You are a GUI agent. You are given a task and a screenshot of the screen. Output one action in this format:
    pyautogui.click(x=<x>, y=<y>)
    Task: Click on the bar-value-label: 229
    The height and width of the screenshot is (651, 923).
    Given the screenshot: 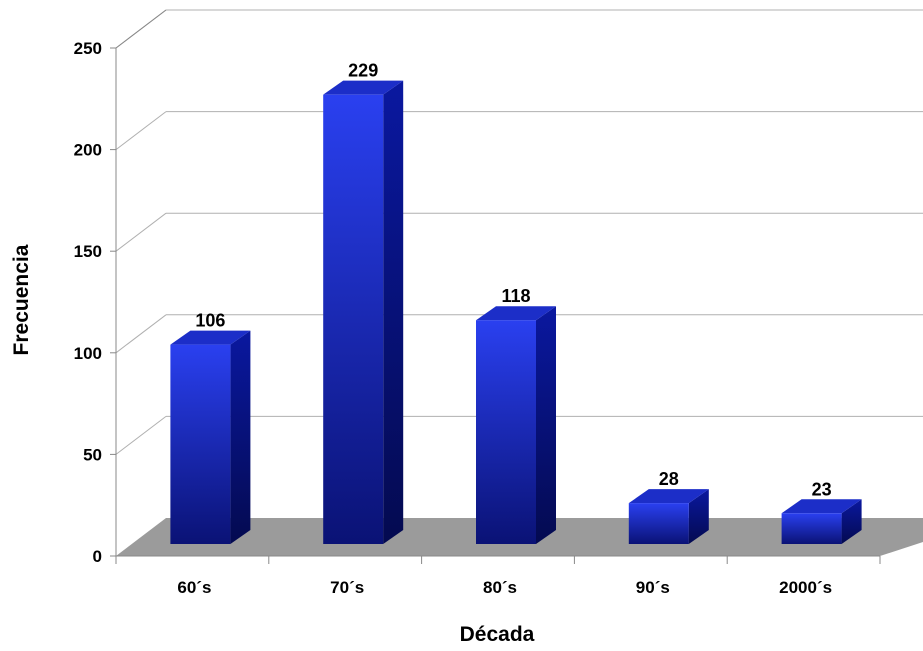 What is the action you would take?
    pyautogui.click(x=363, y=71)
    